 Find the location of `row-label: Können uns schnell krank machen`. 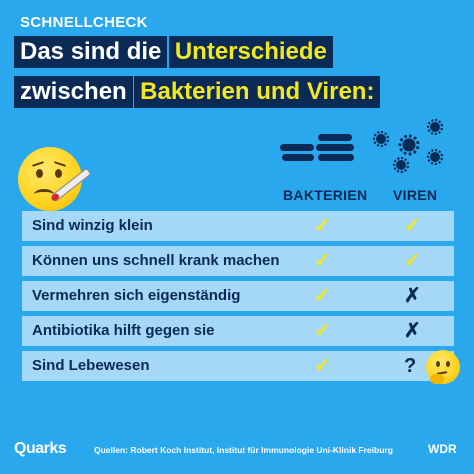

row-label: Können uns schnell krank machen is located at coordinates (156, 260).